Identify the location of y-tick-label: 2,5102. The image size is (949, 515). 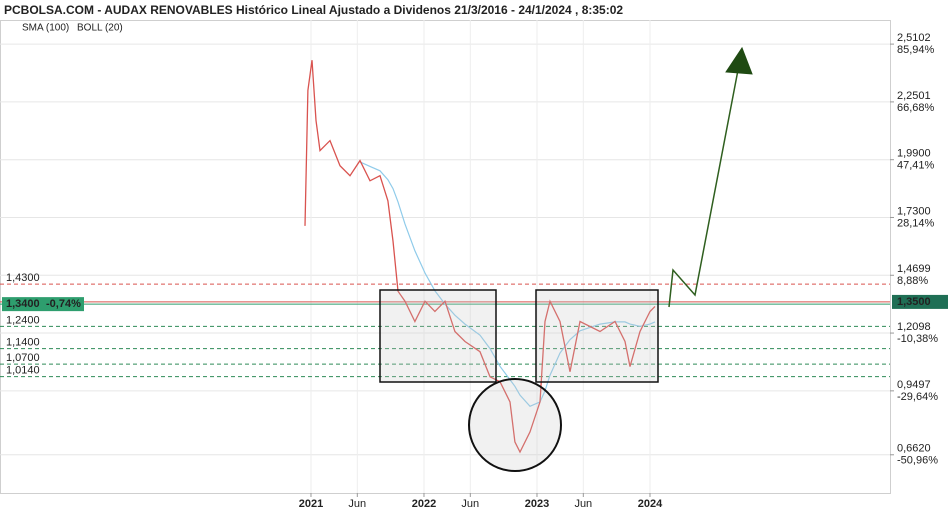
(914, 38).